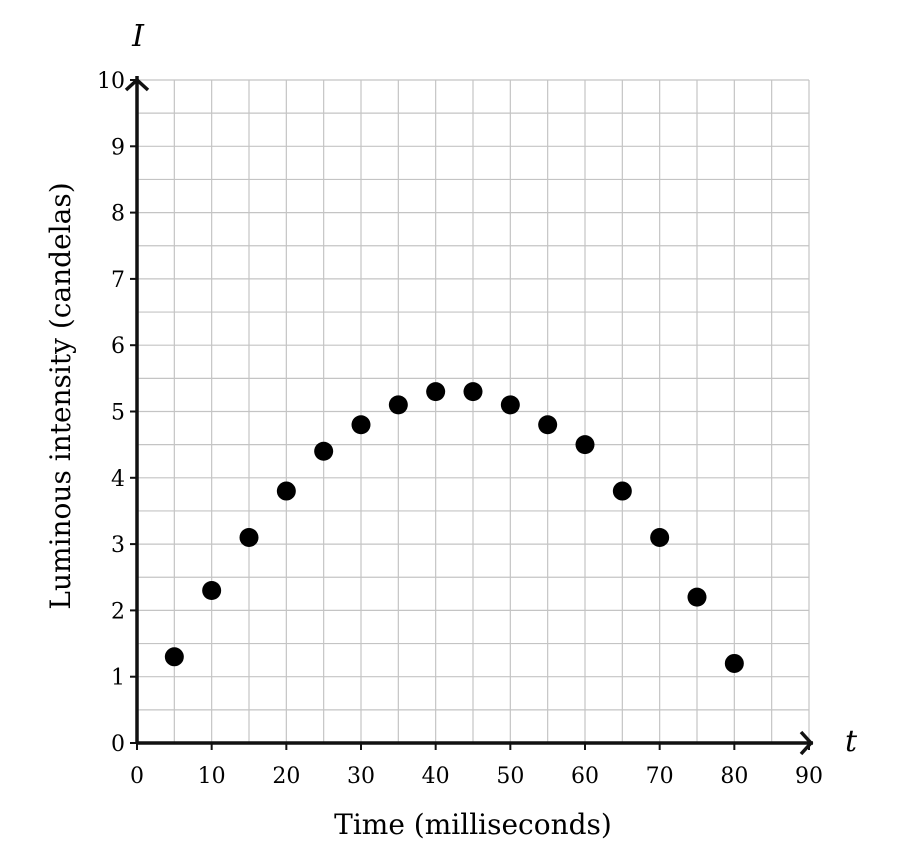  Describe the element at coordinates (361, 776) in the screenshot. I see `x-tick-label: 30` at that location.